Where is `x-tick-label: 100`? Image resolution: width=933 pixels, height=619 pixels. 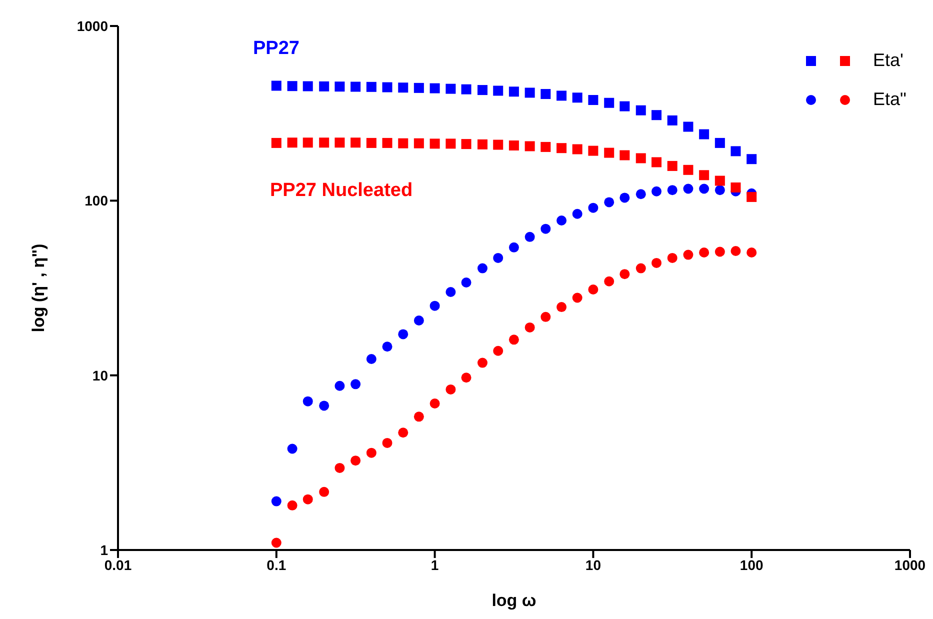 x-tick-label: 100 is located at coordinates (752, 564).